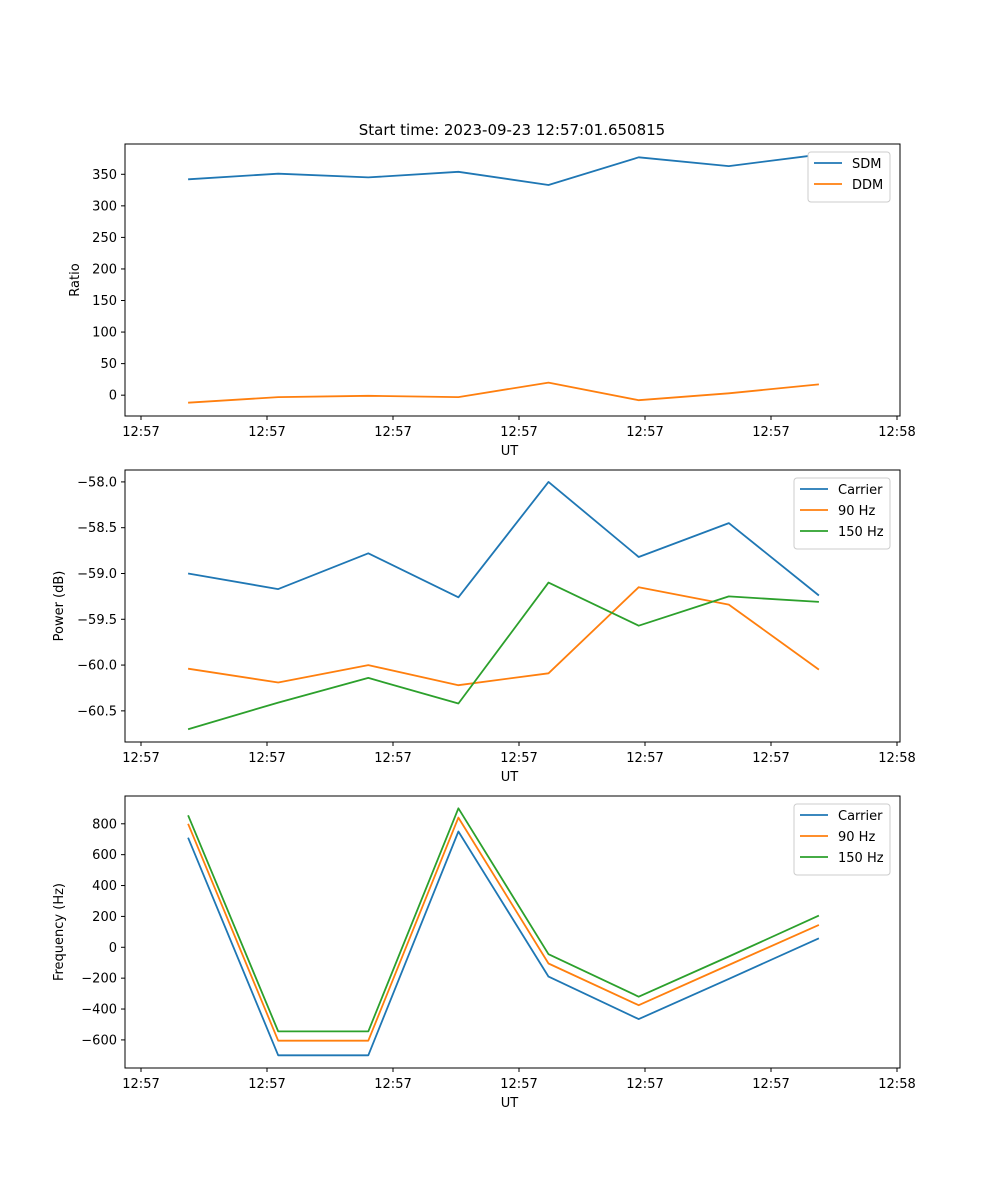 This screenshot has height=1200, width=1000. What do you see at coordinates (504, 169) in the screenshot?
I see `ratio-series-sdm` at bounding box center [504, 169].